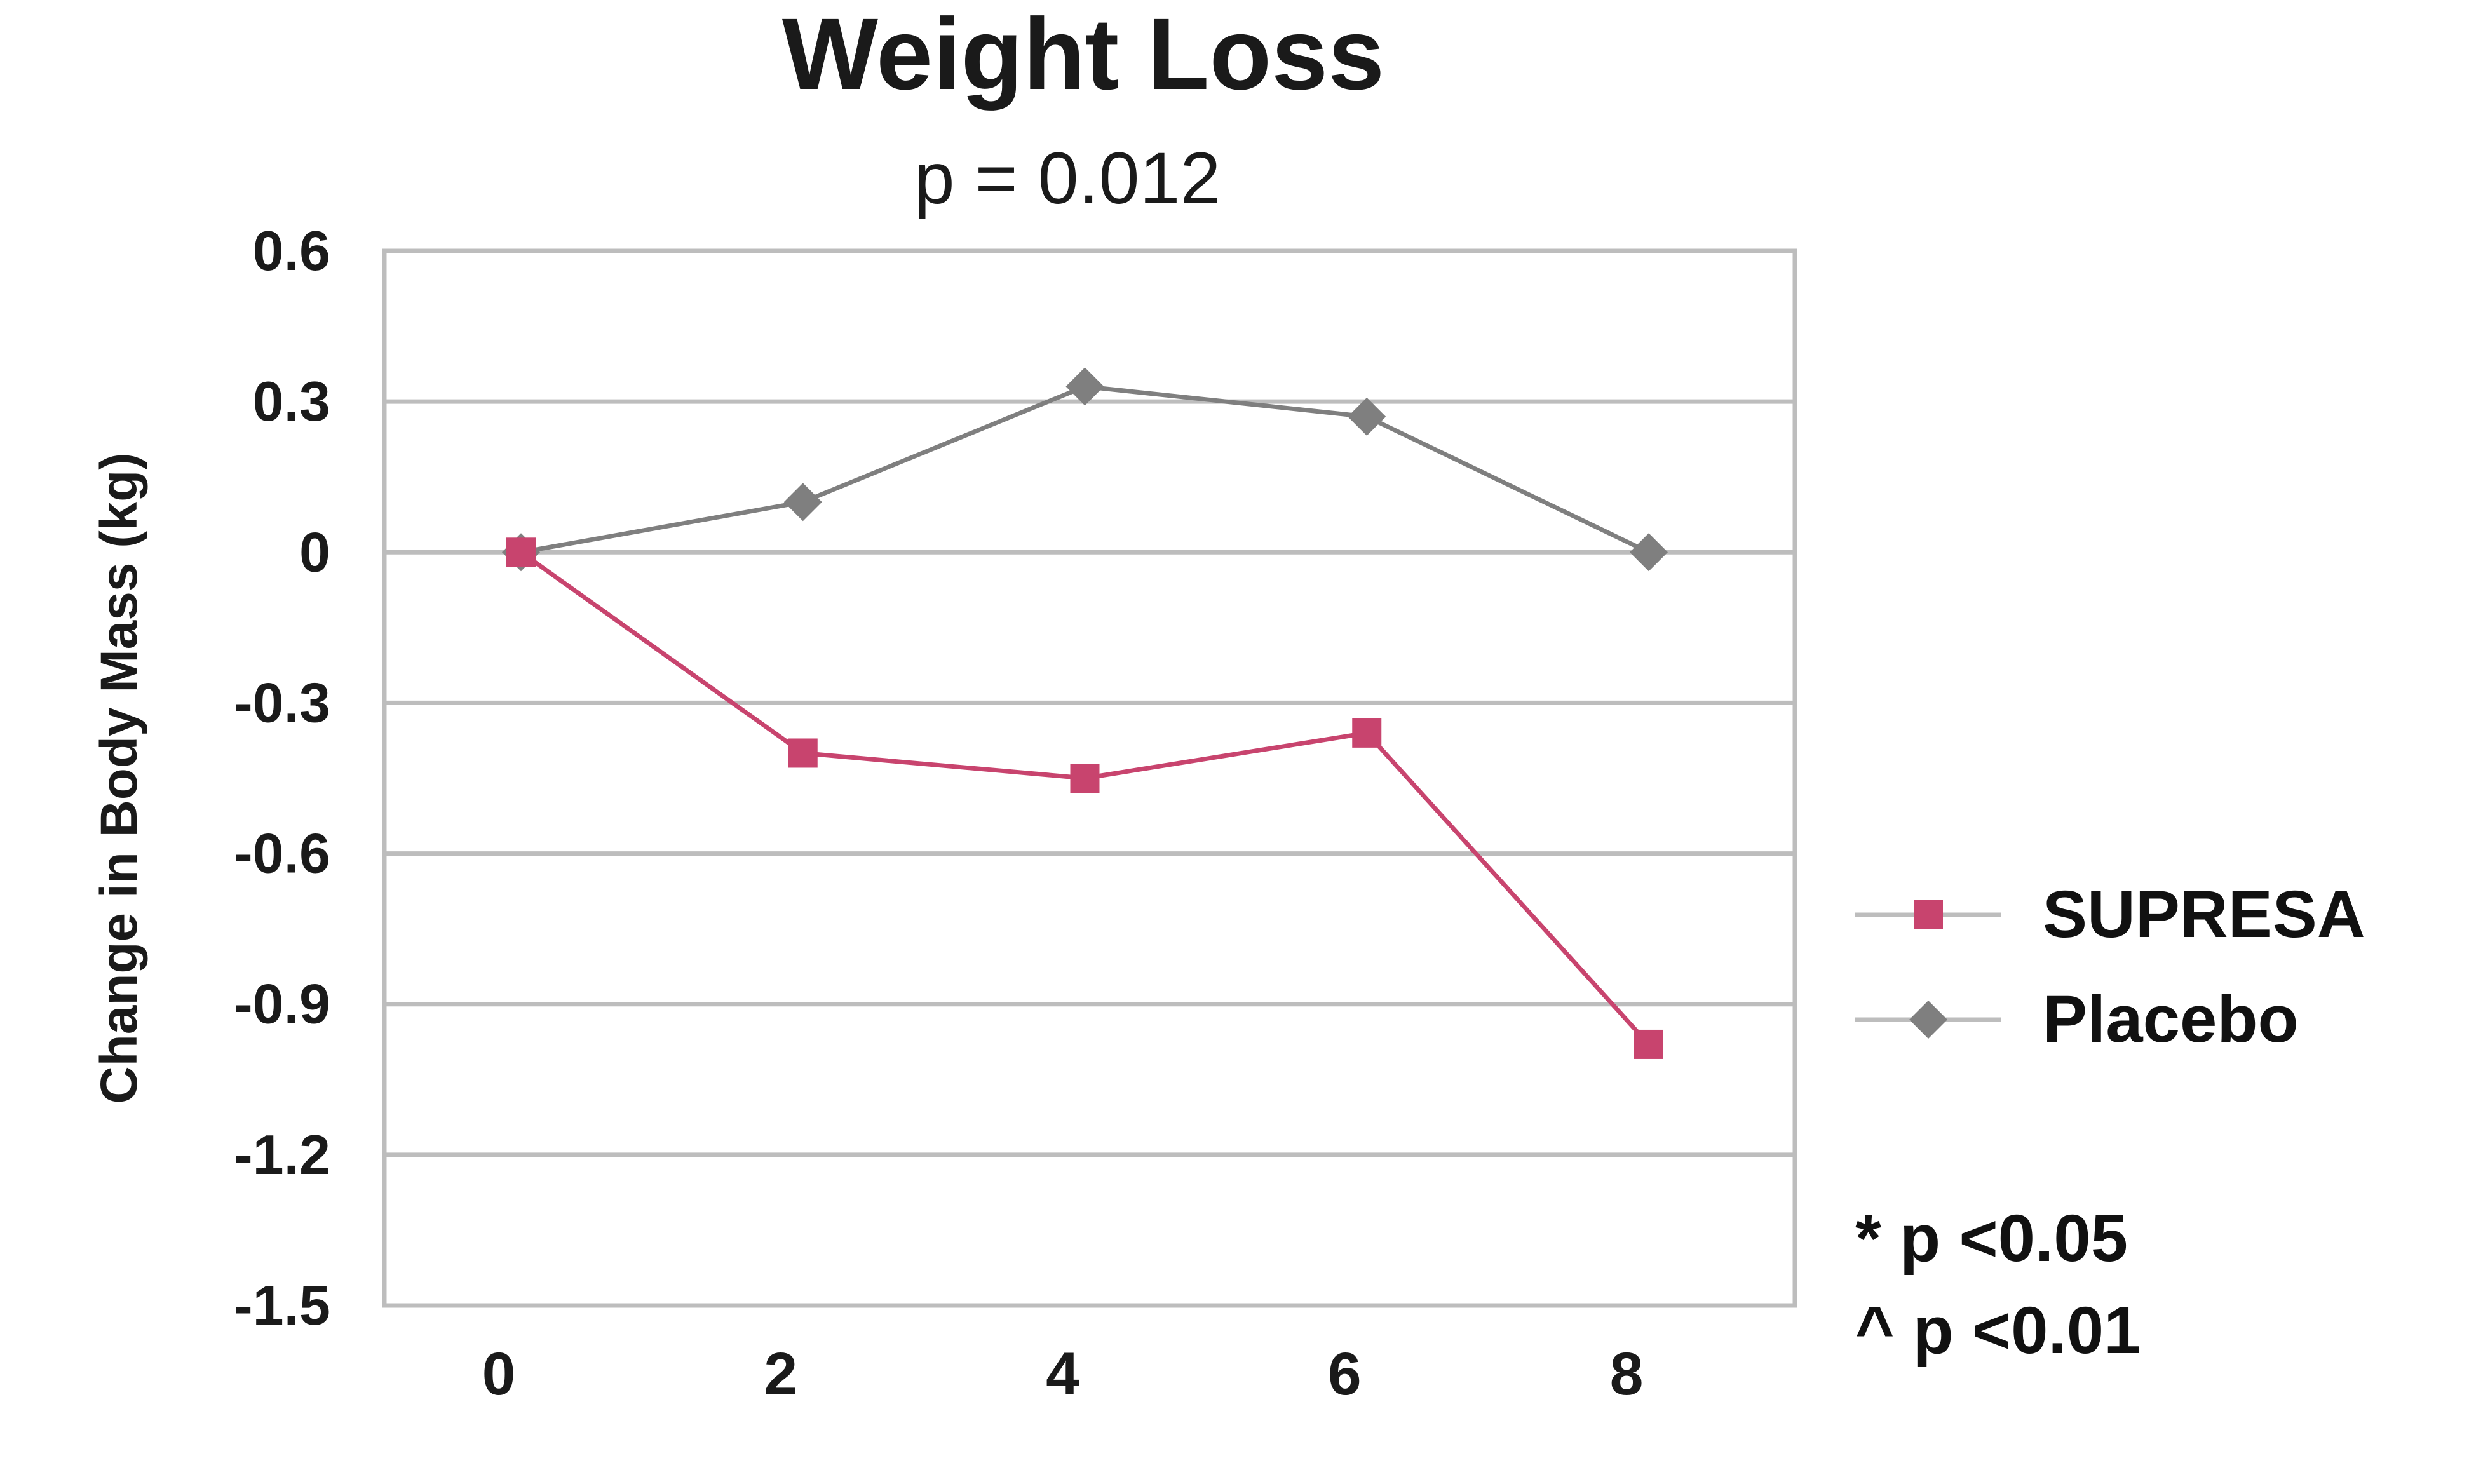 The width and height of the screenshot is (2469, 1484). What do you see at coordinates (1083, 55) in the screenshot?
I see `chart-title: Weight Loss` at bounding box center [1083, 55].